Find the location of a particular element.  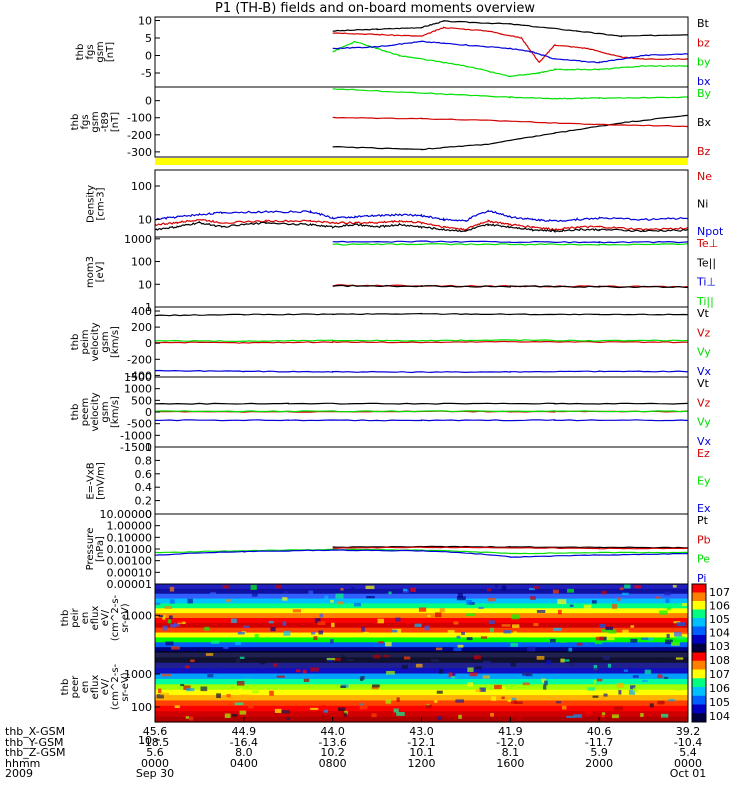

y-tick-label: 0.00001 is located at coordinates (130, 584).